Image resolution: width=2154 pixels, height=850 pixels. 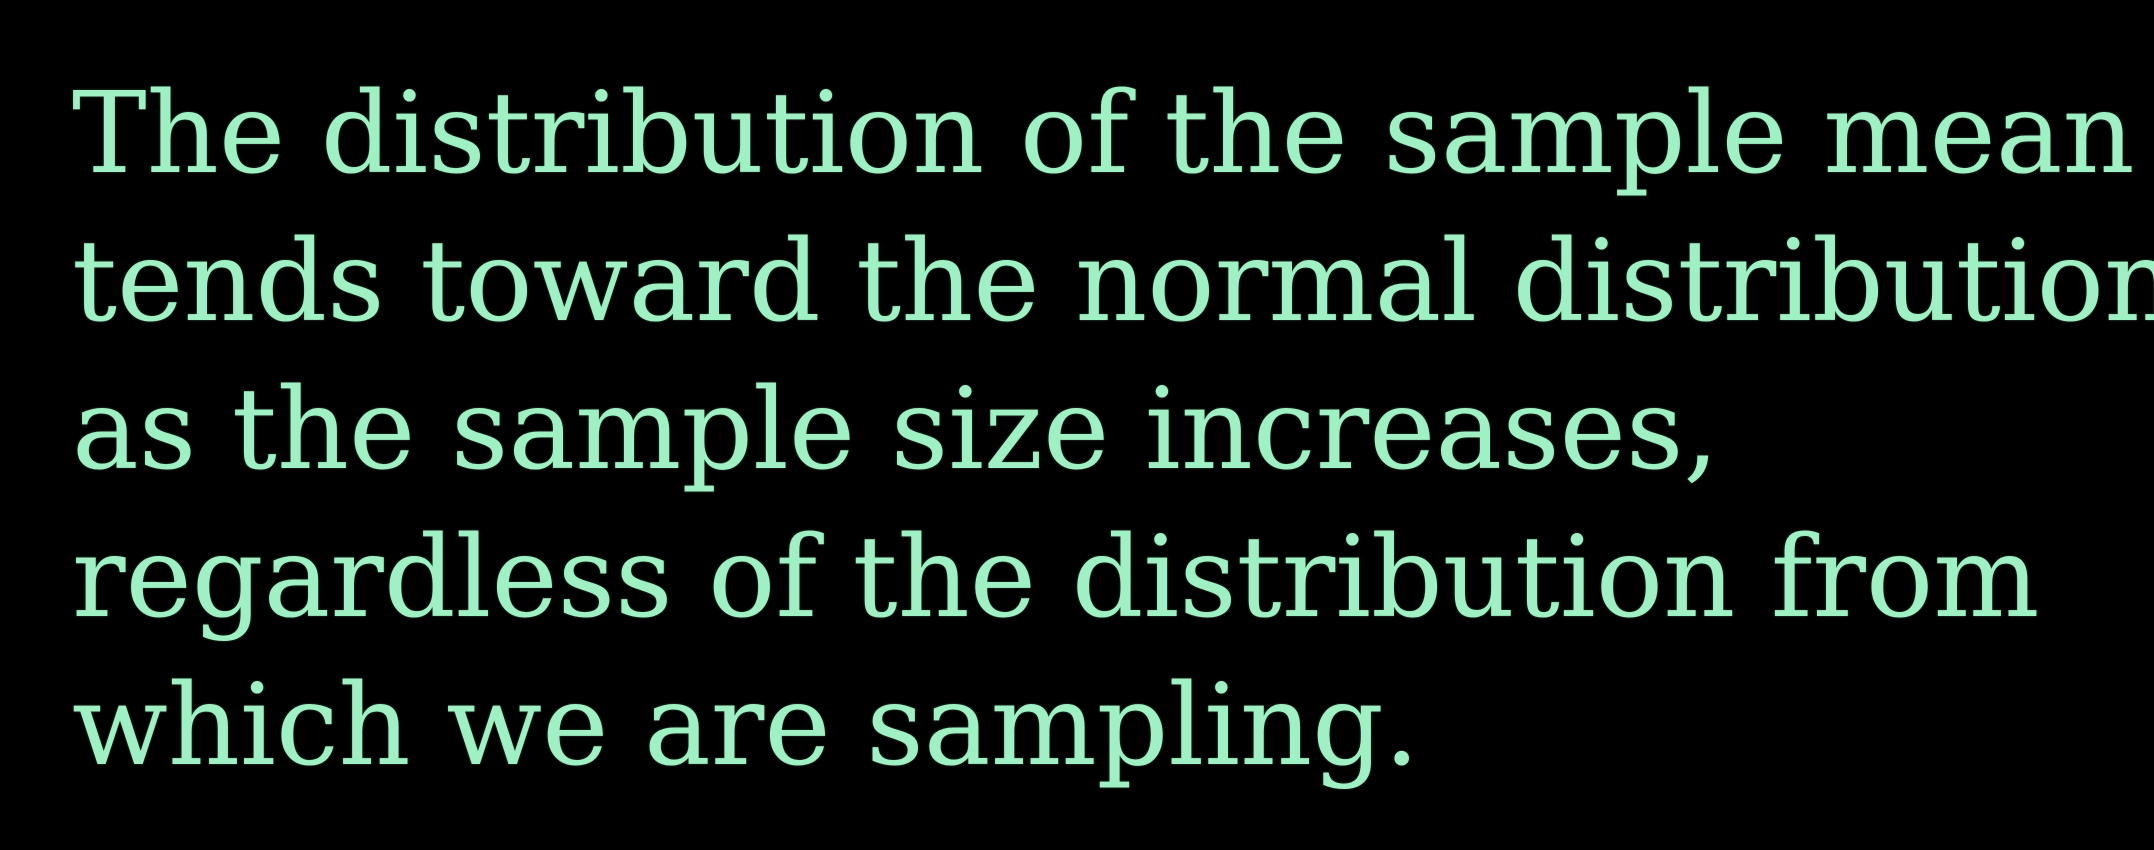 What do you see at coordinates (1103, 134) in the screenshot?
I see `statement-line-1: The distribution of the sample mean` at bounding box center [1103, 134].